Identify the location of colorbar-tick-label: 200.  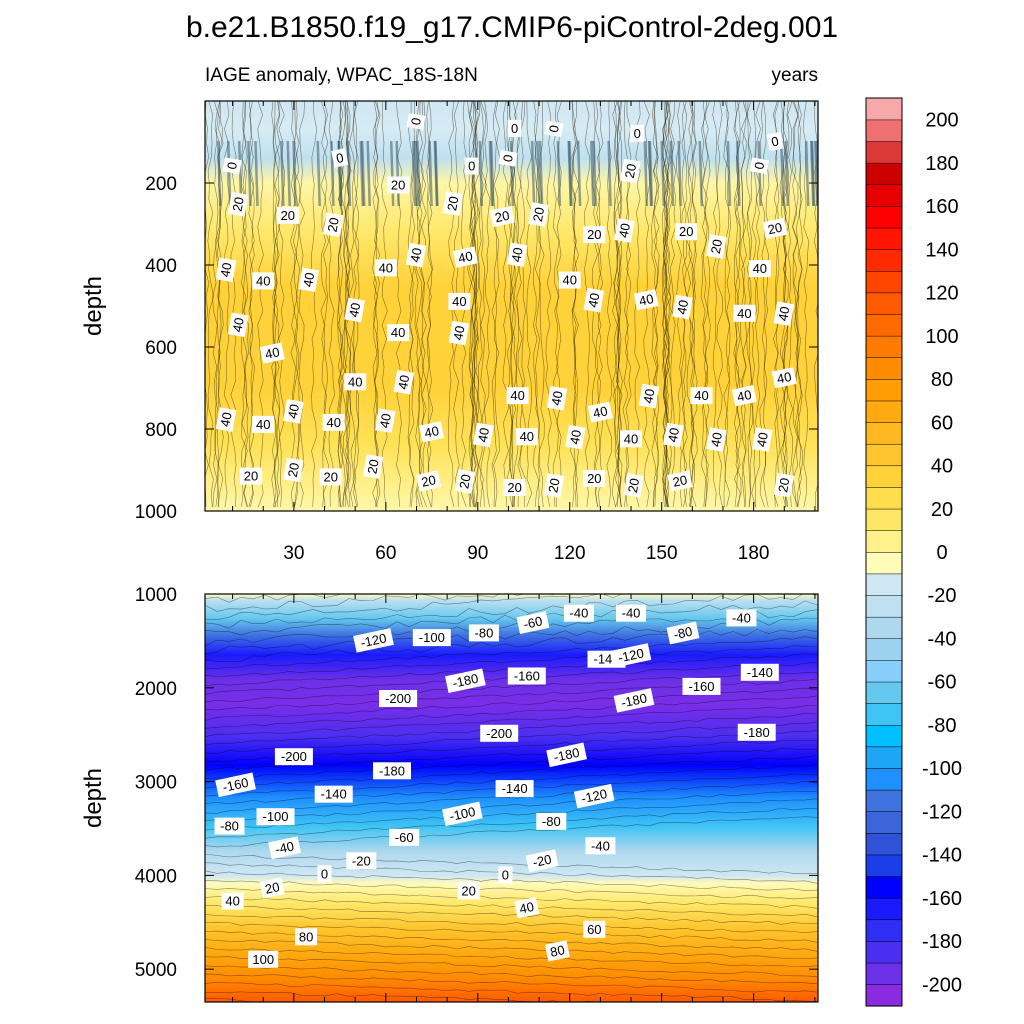
(941, 121).